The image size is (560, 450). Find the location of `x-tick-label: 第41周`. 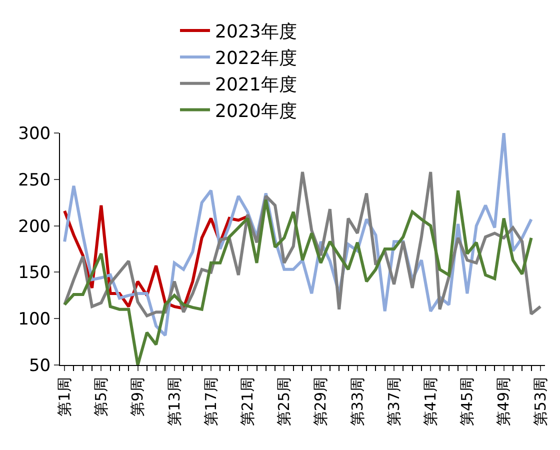

x-tick-label: 第41周 is located at coordinates (430, 401).